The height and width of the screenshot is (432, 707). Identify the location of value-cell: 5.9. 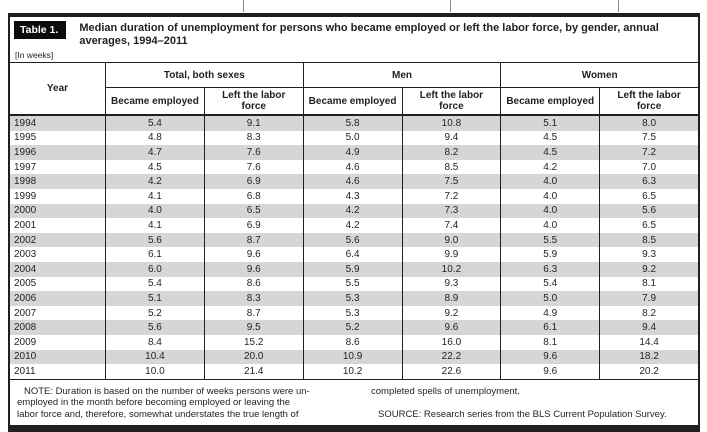
(352, 269).